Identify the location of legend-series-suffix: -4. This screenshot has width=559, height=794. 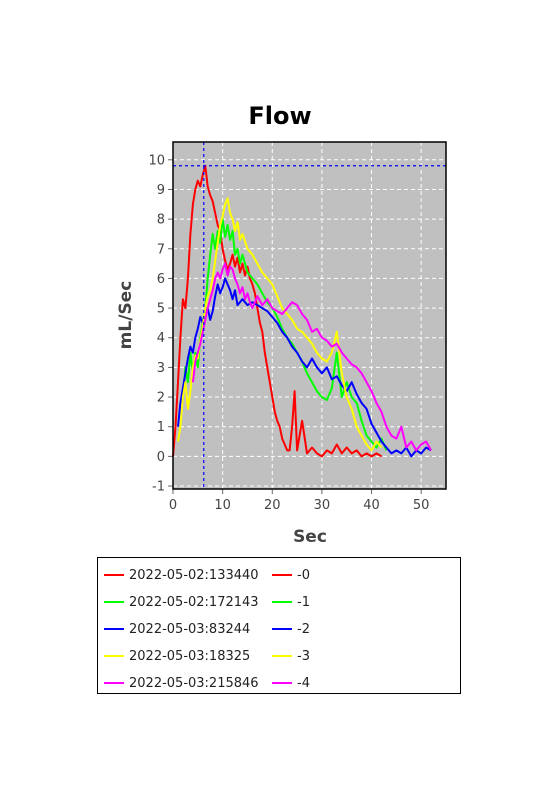
(303, 683).